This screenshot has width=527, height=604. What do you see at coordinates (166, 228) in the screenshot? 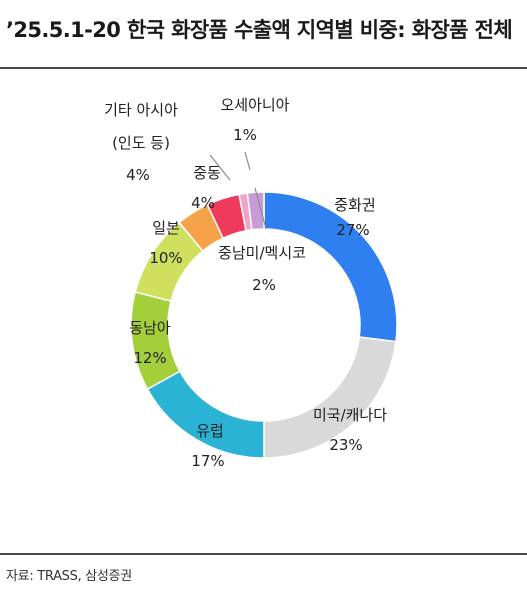
I see `label-japan-name: 일본` at bounding box center [166, 228].